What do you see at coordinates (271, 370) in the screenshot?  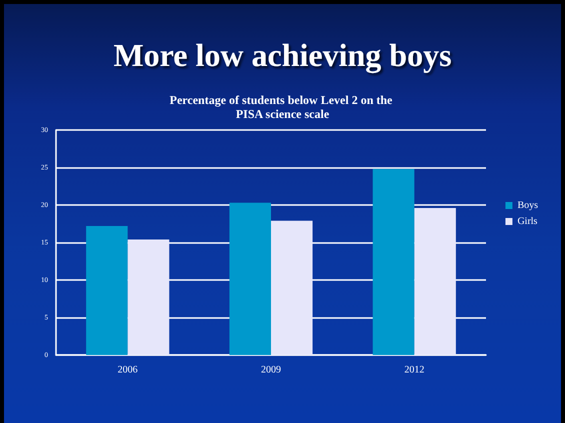 I see `x-tick-label: 2009` at bounding box center [271, 370].